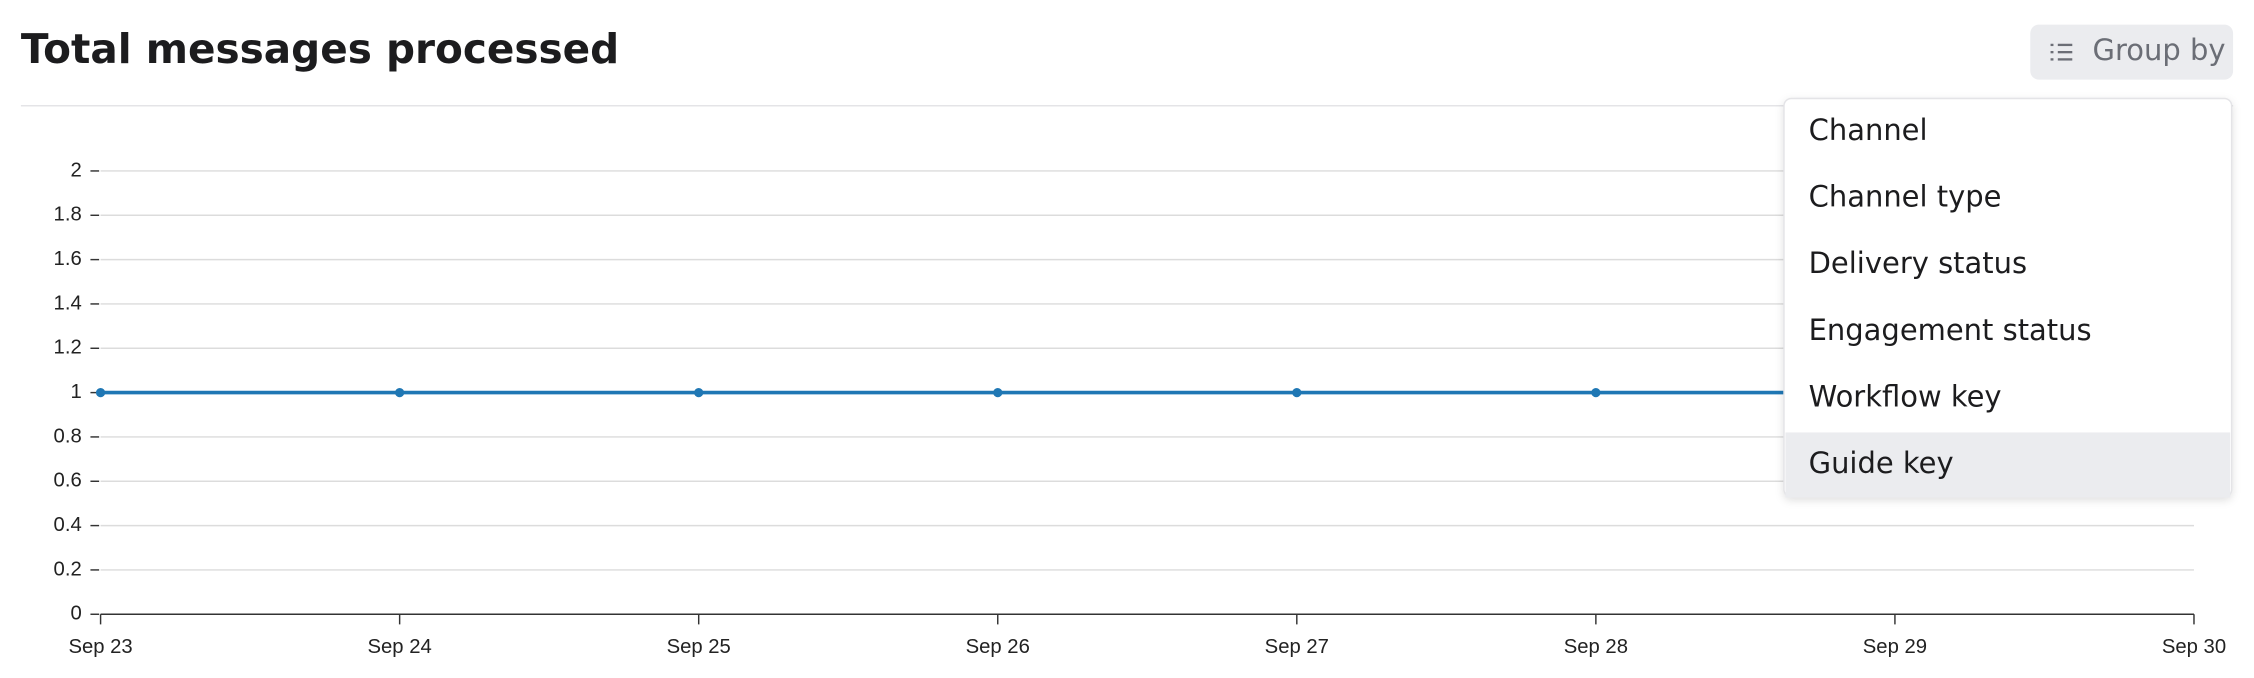 The image size is (2254, 678). What do you see at coordinates (68, 303) in the screenshot?
I see `y-tick-label: 1.4` at bounding box center [68, 303].